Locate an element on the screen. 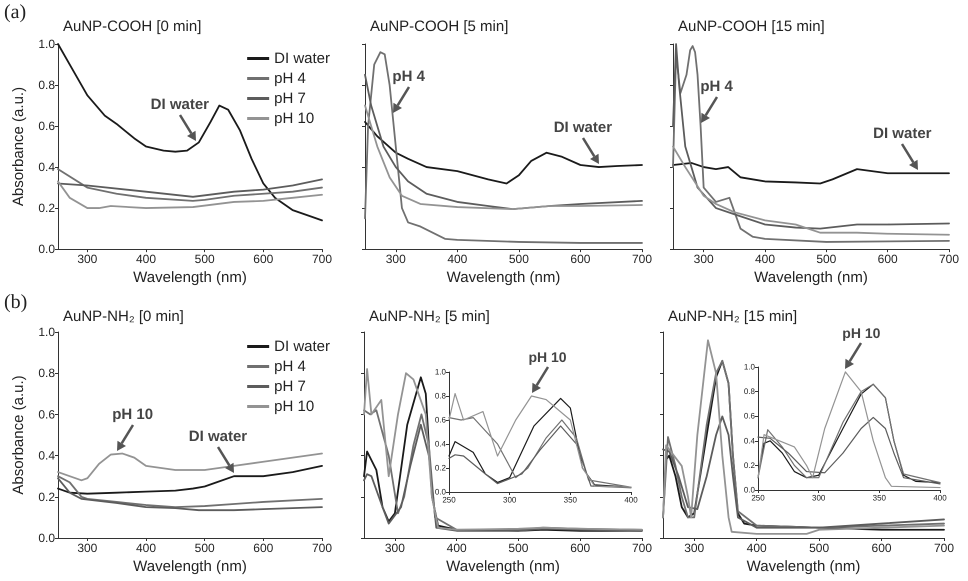 The height and width of the screenshot is (581, 968). chart-title: AuNP-NH₂ [5 min] is located at coordinates (429, 316).